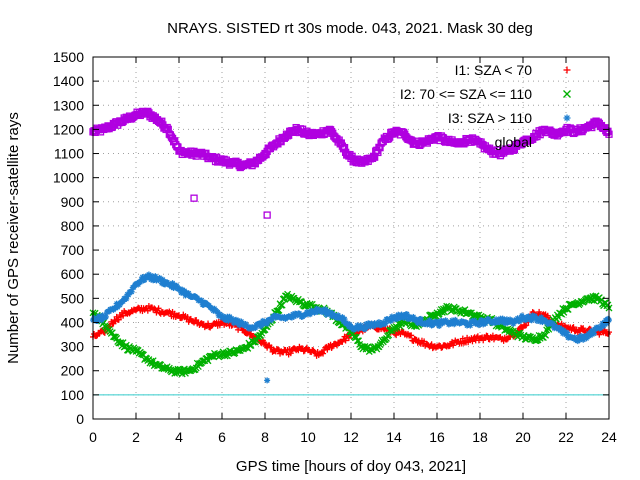  What do you see at coordinates (308, 437) in the screenshot?
I see `x-tick-label: 10` at bounding box center [308, 437].